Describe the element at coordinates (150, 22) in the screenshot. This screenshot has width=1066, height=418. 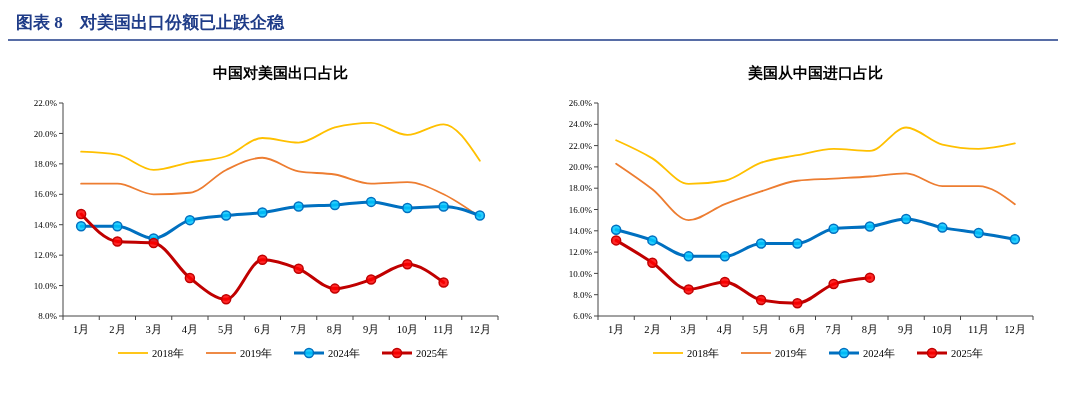
I see `chart-title: 图表 8 对美国出口份额已止跌企稳` at that location.